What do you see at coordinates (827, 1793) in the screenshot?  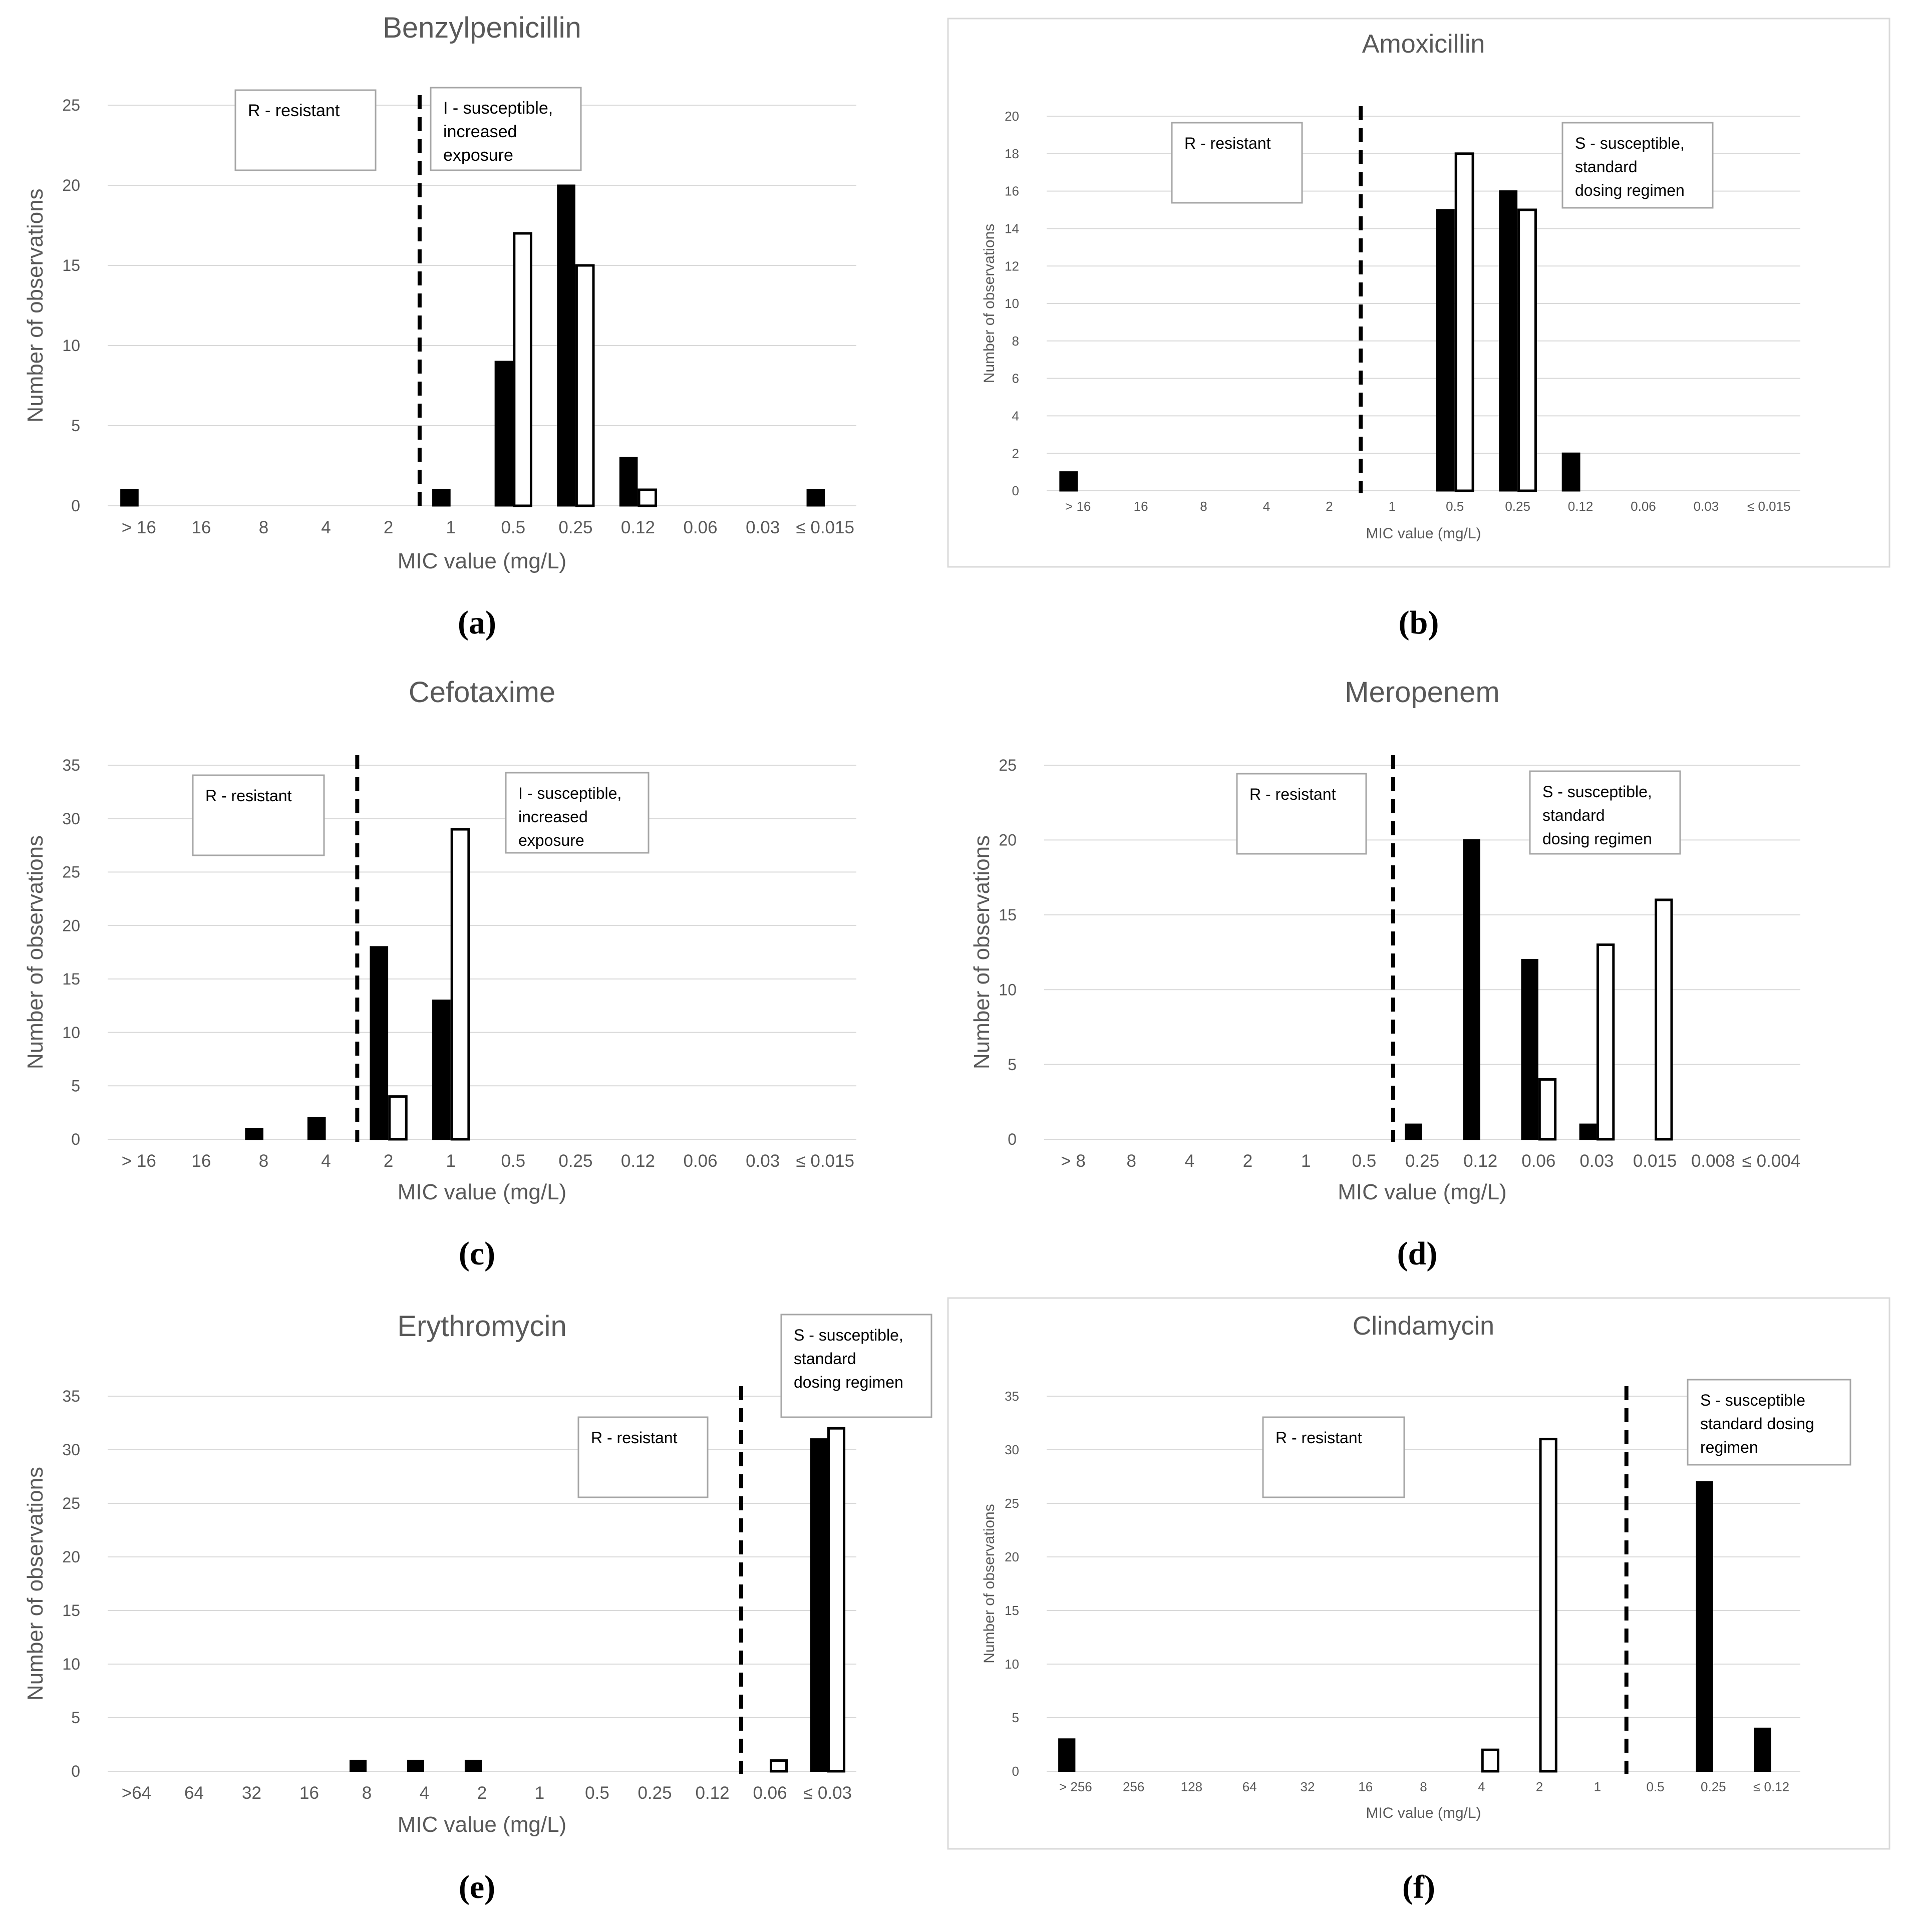 I see `x-tick-label: ≤ 0.03` at bounding box center [827, 1793].